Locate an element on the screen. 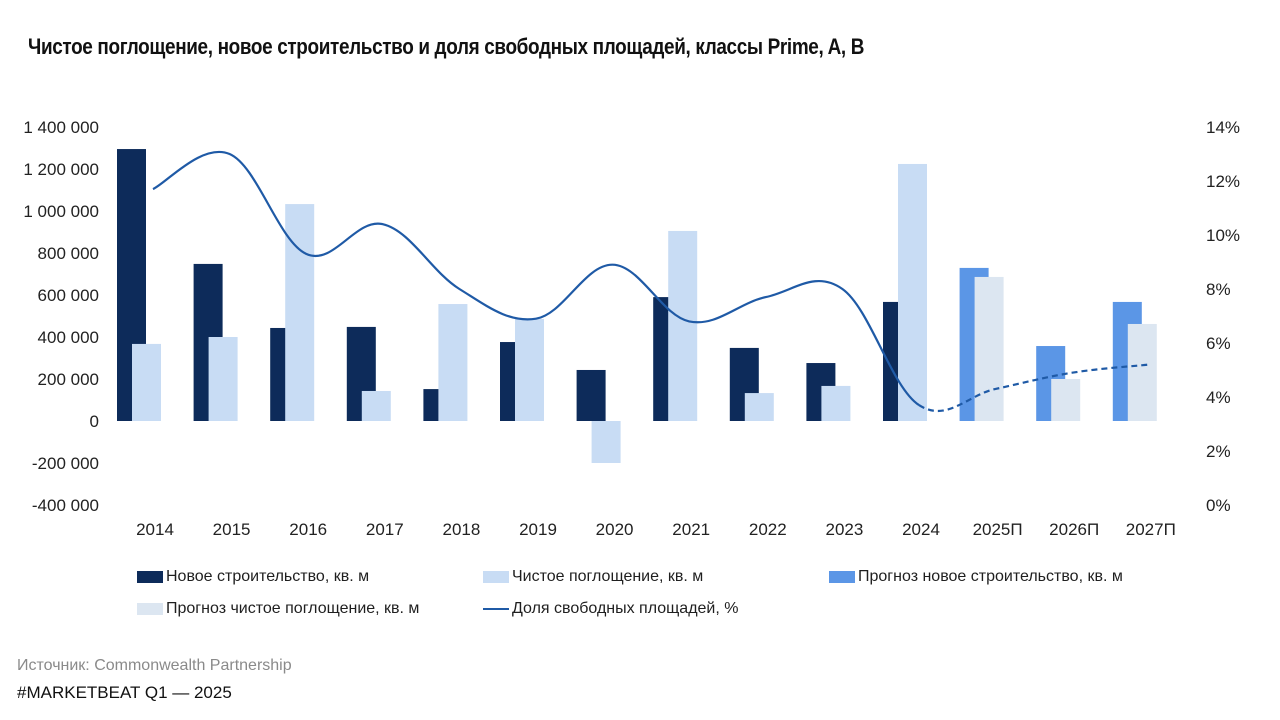  left-axis-tick-label: 0 is located at coordinates (94, 421).